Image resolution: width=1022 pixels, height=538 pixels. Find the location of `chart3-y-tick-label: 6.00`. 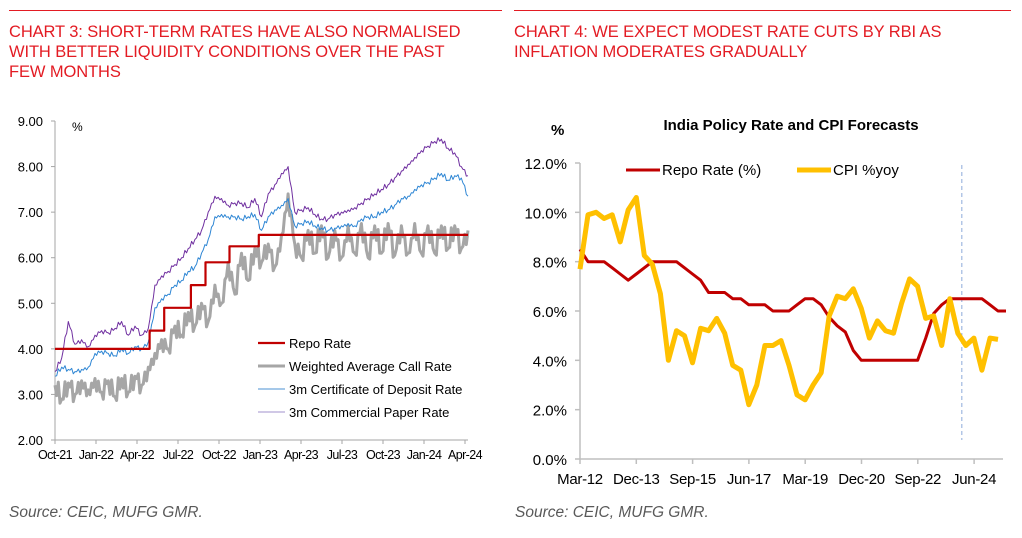

chart3-y-tick-label: 6.00 is located at coordinates (30, 258).